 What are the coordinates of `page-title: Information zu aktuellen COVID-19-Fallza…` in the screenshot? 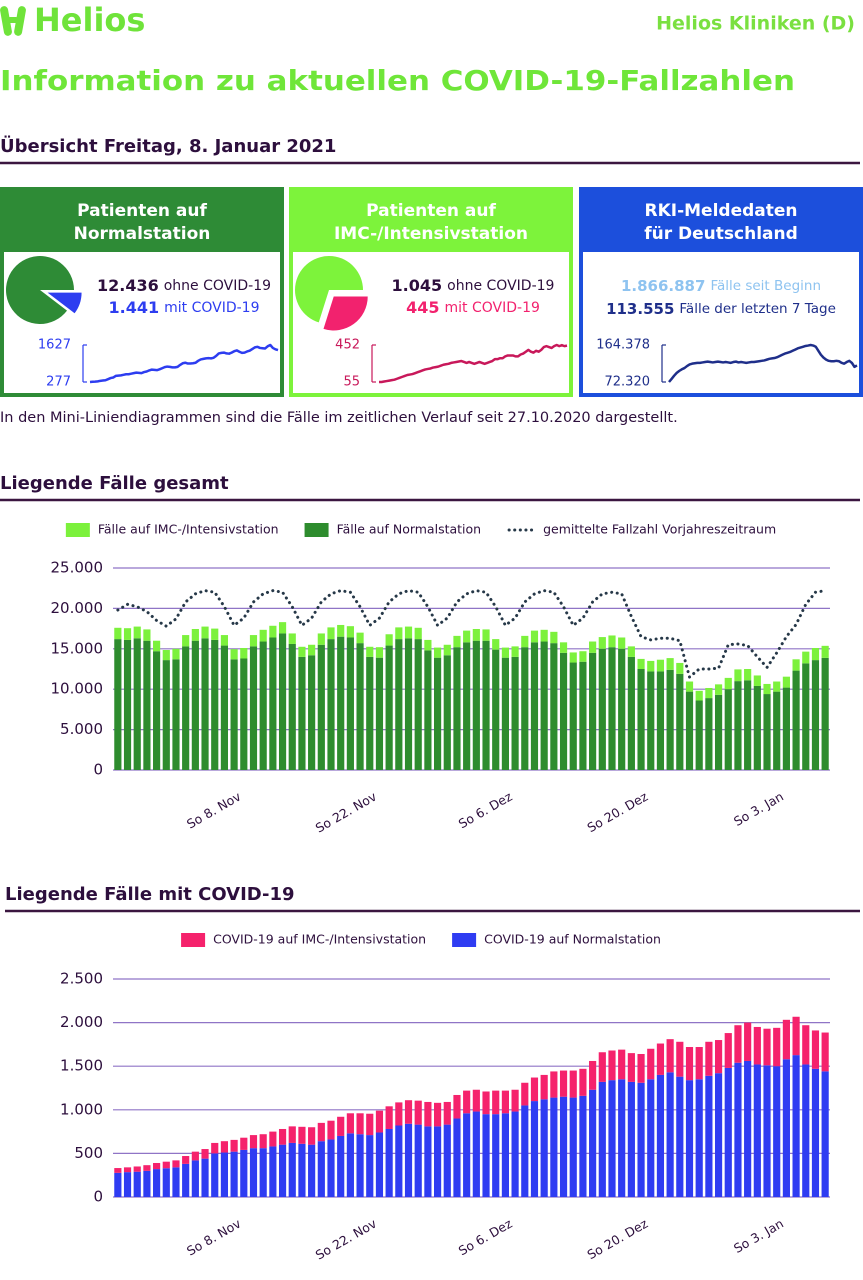 It's located at (397, 80).